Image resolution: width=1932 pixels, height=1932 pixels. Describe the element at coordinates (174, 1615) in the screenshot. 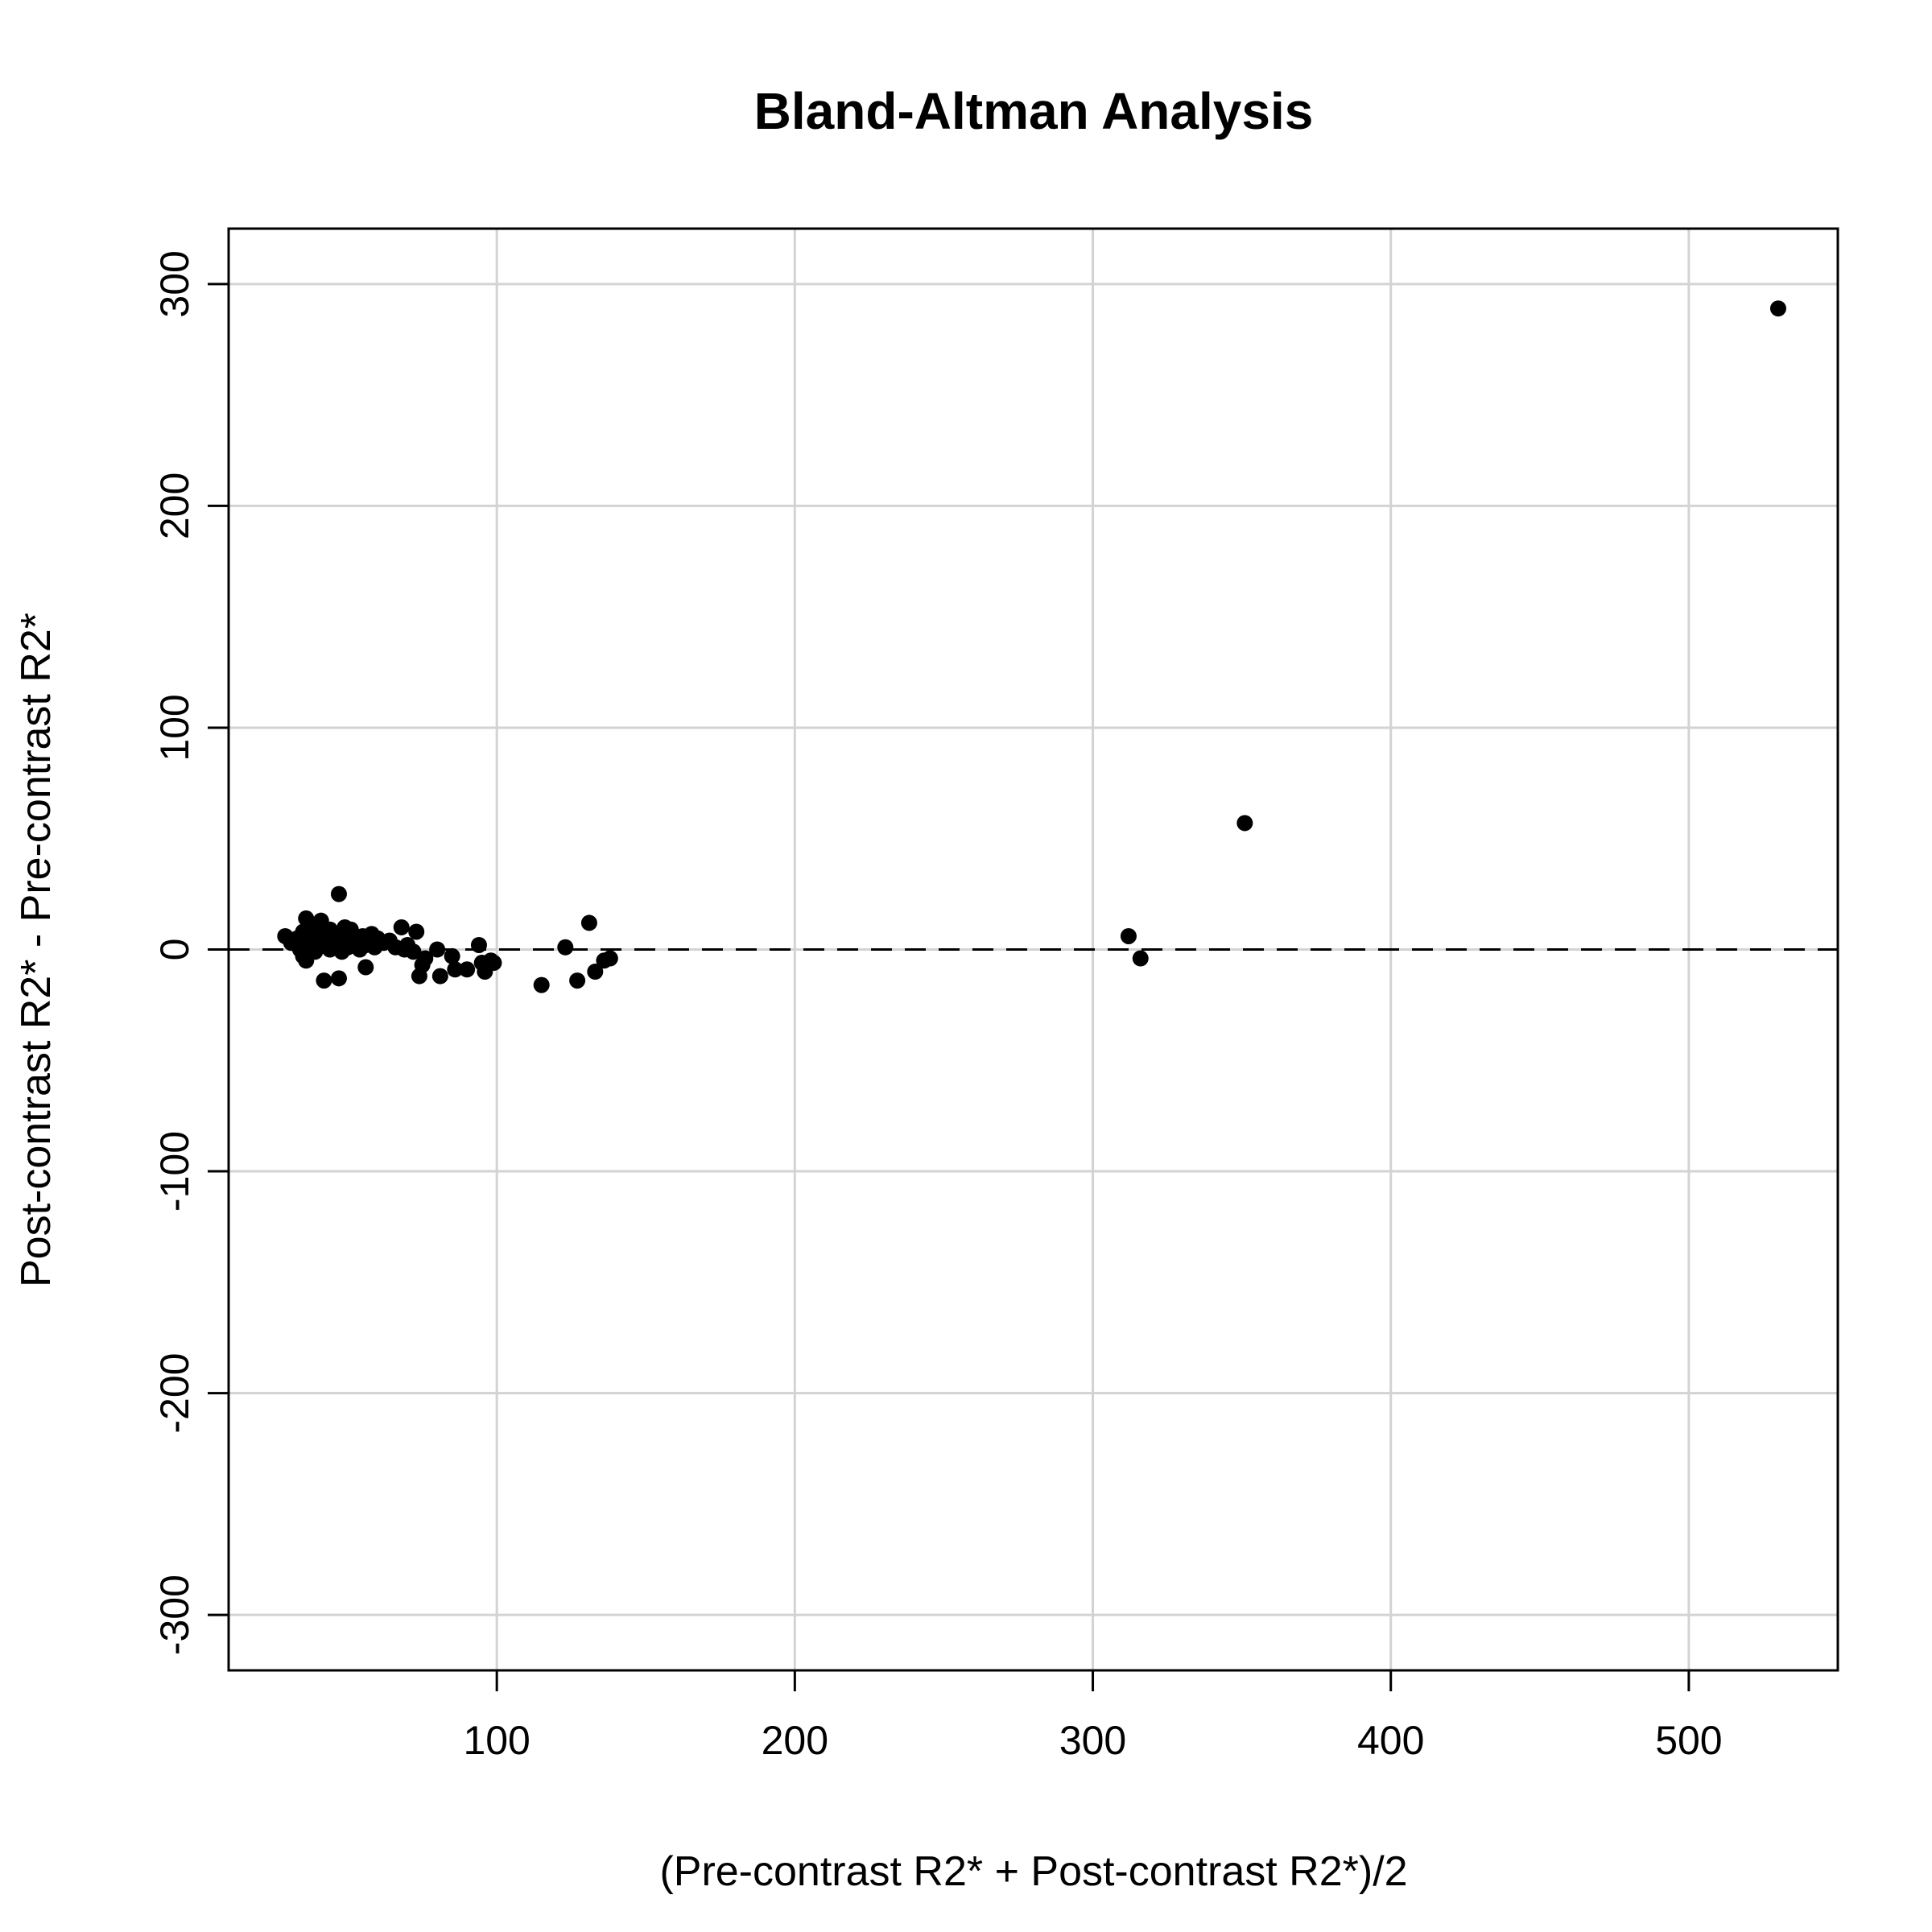

I see `y-tick-label--300: -300` at that location.